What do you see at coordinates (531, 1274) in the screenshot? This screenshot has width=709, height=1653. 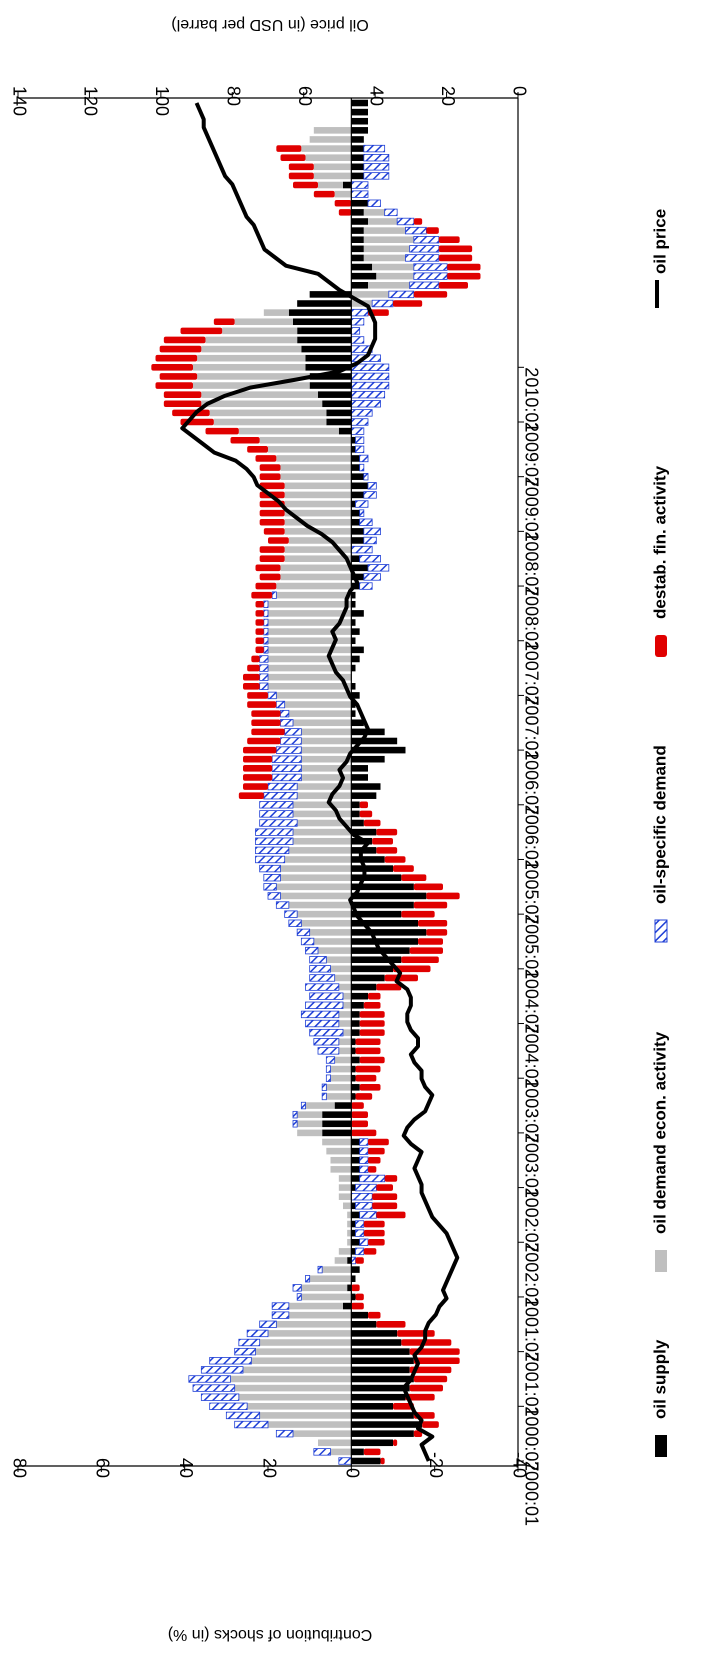 I see `time-tick-label-4: 2002:01` at bounding box center [531, 1274].